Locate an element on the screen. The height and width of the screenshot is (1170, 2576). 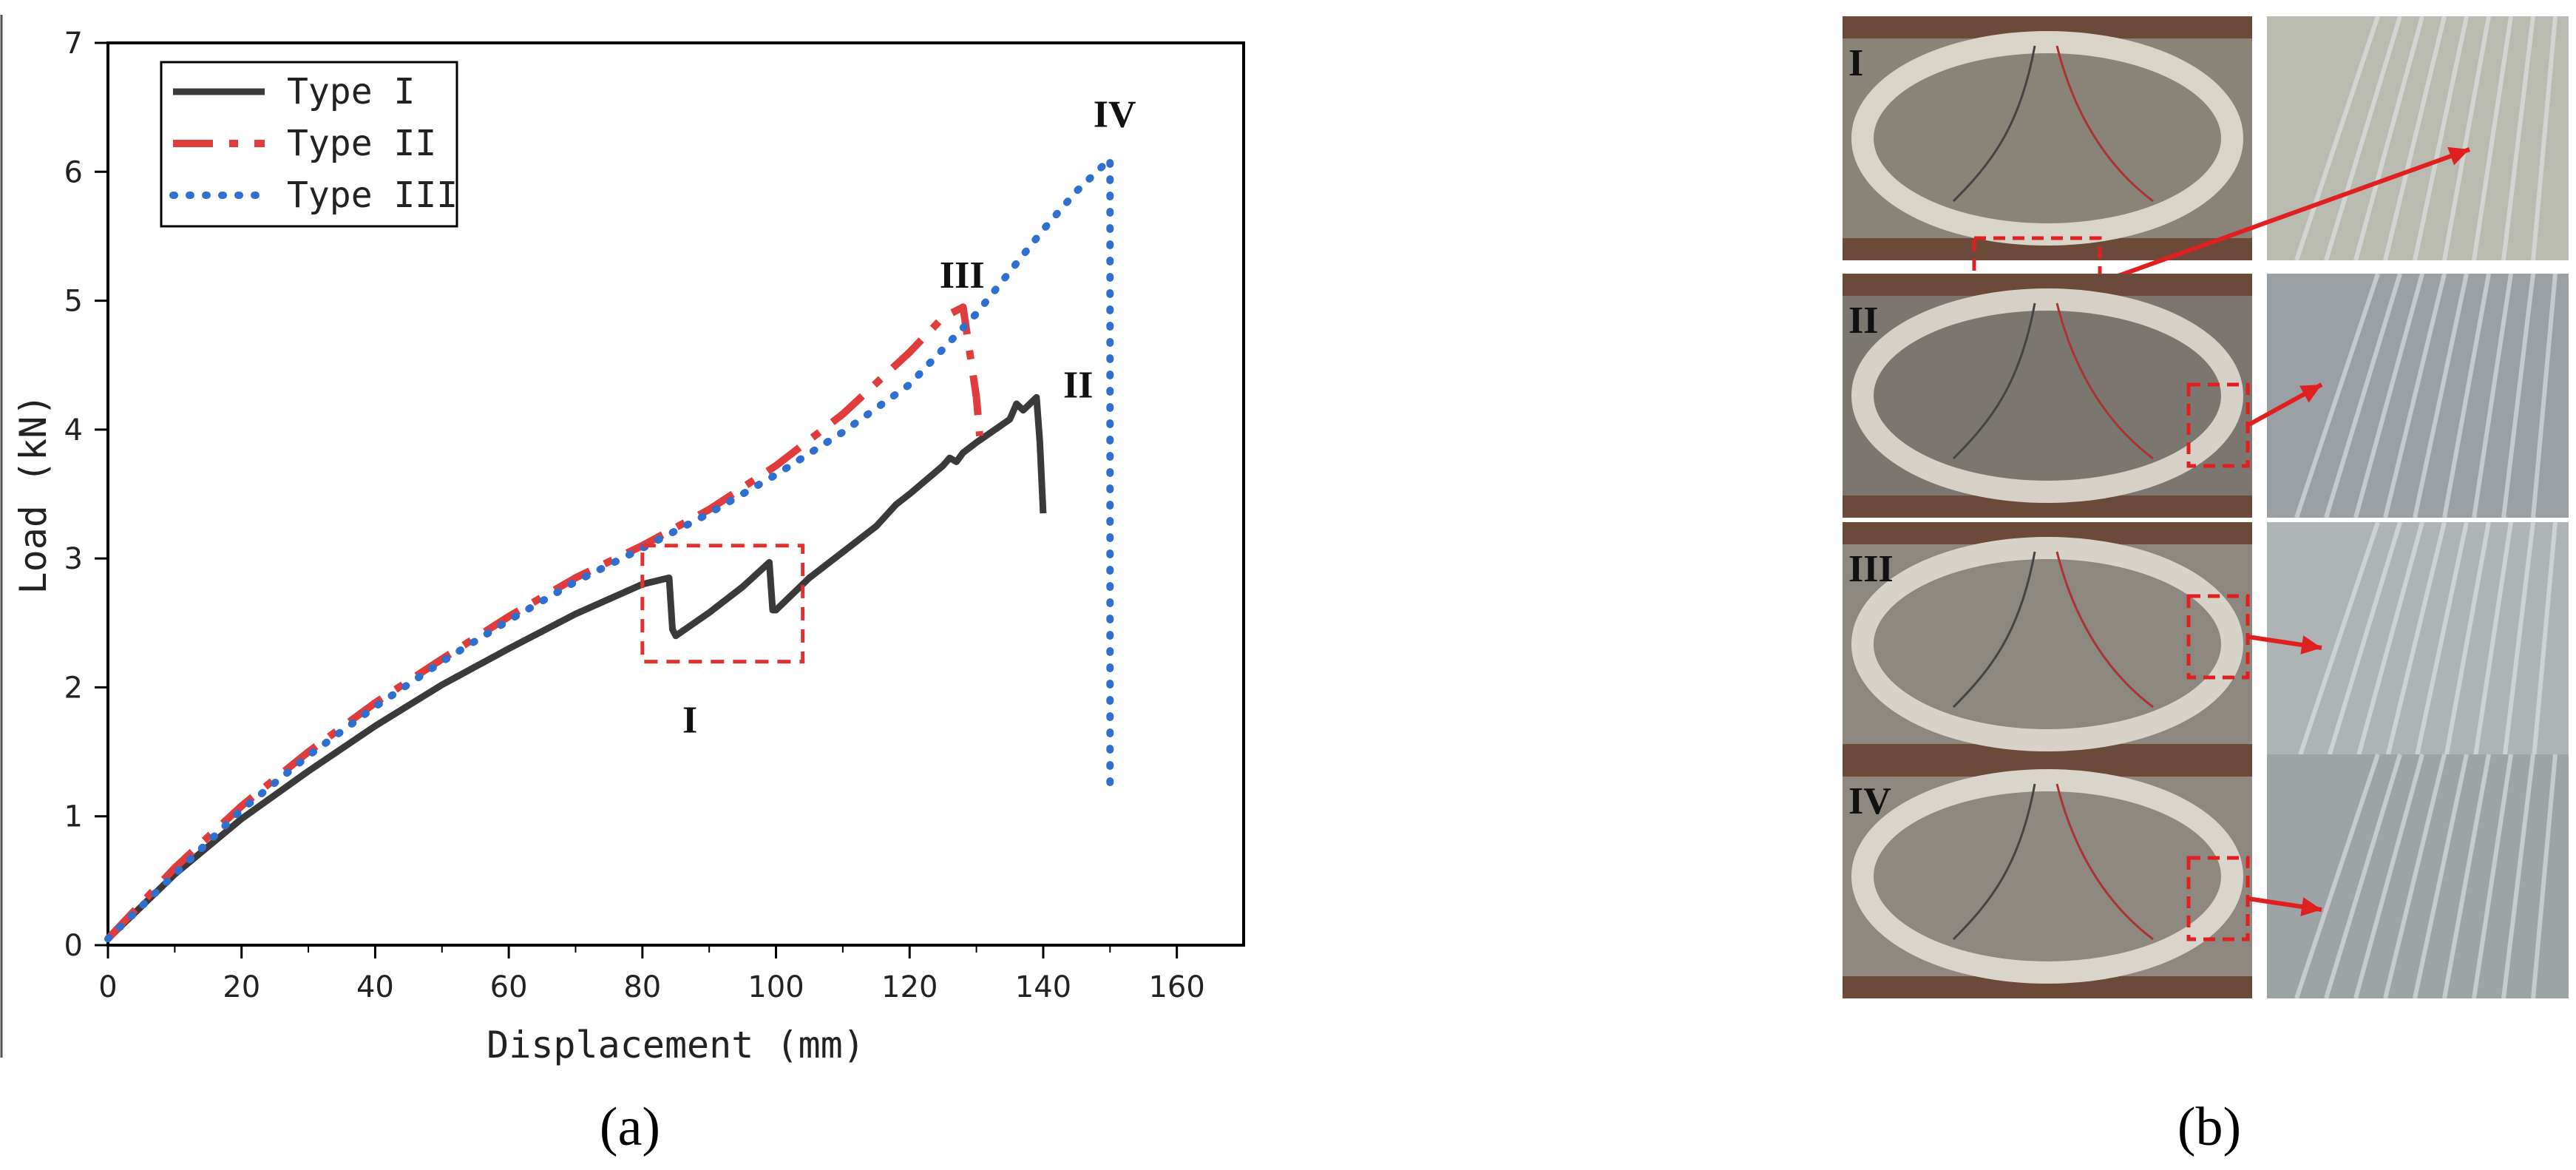
y-tick-label: 1 is located at coordinates (73, 817).